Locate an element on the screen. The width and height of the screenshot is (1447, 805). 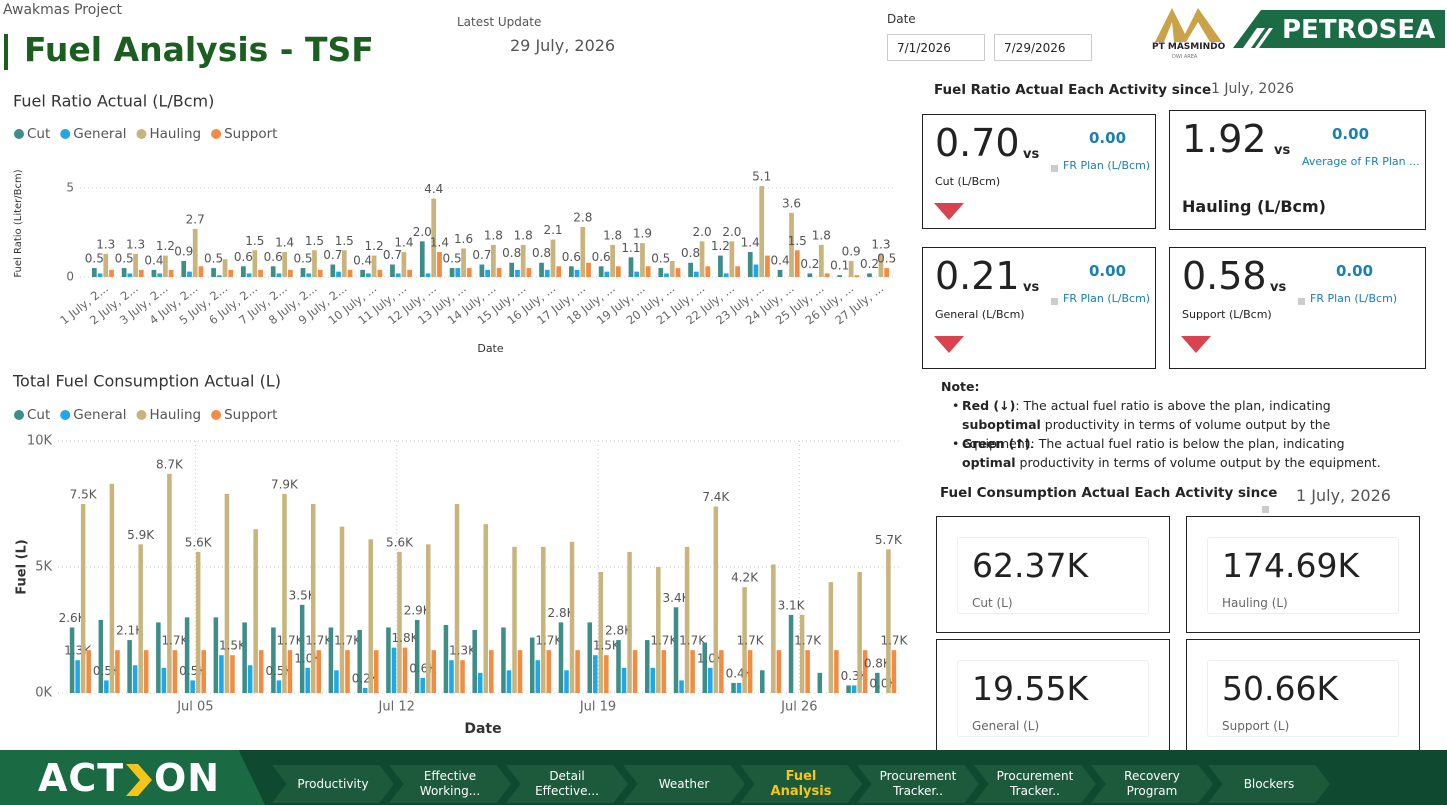
data-label: 5.6K is located at coordinates (199, 542).